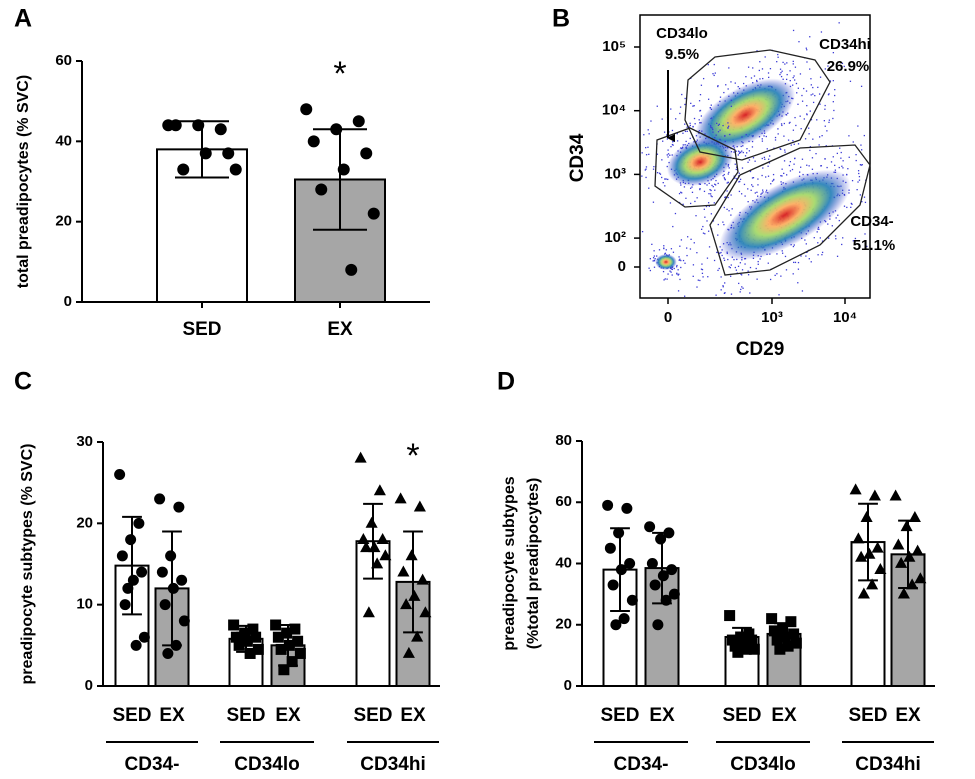 The height and width of the screenshot is (779, 975). Describe the element at coordinates (614, 46) in the screenshot. I see `y-tick-label: 10⁵` at that location.